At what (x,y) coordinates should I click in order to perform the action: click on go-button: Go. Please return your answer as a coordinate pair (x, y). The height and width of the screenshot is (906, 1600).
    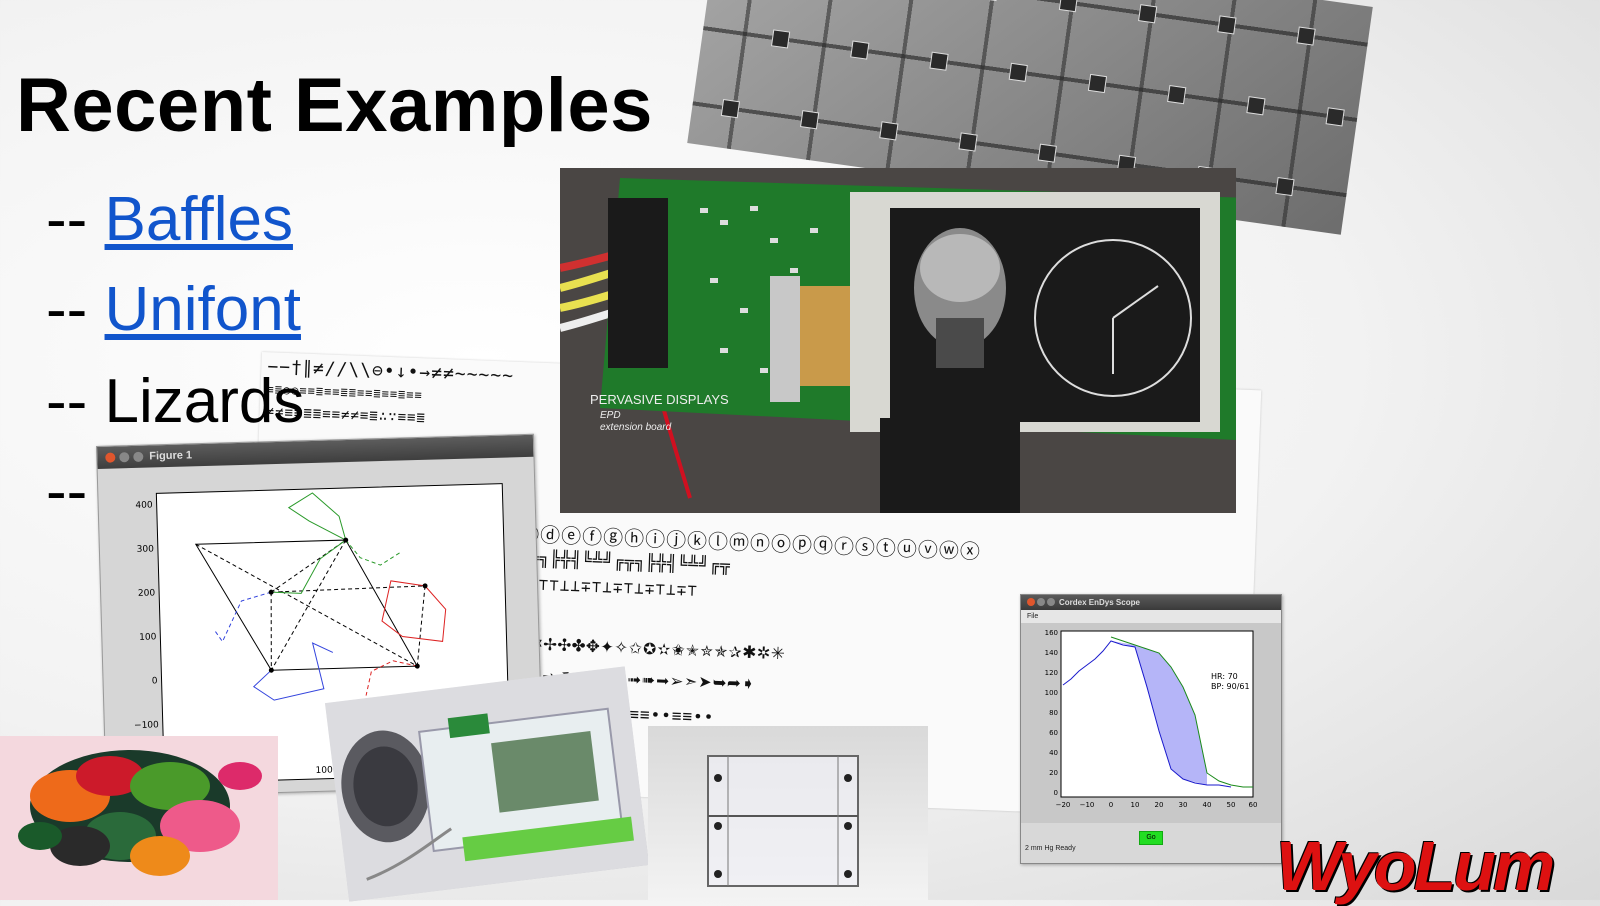
    Looking at the image, I should click on (1151, 838).